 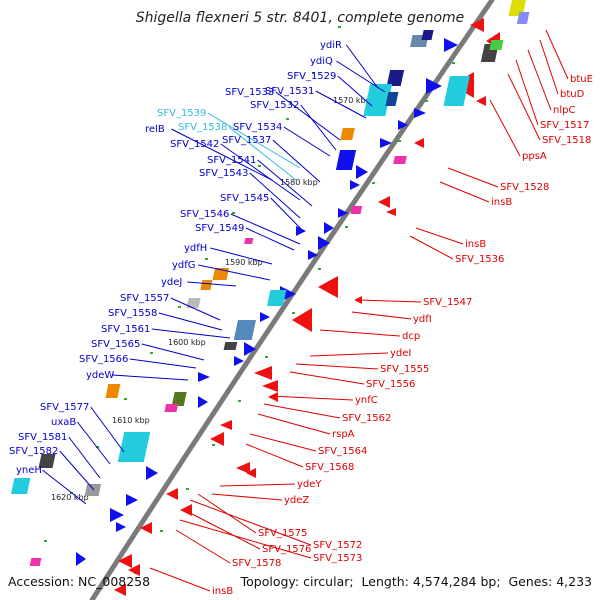 I want to click on gene-label-reverse: SFV_1562, so click(x=366, y=418).